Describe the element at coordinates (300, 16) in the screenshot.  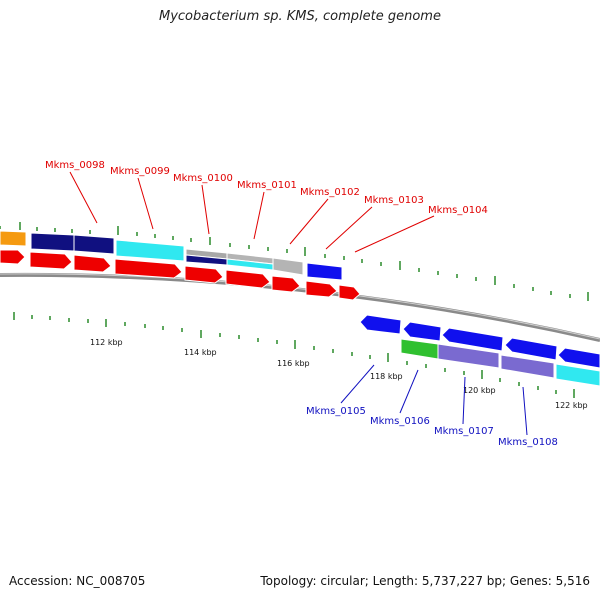
I see `map-title: Mycobacterium sp. KMS, complete genome` at that location.